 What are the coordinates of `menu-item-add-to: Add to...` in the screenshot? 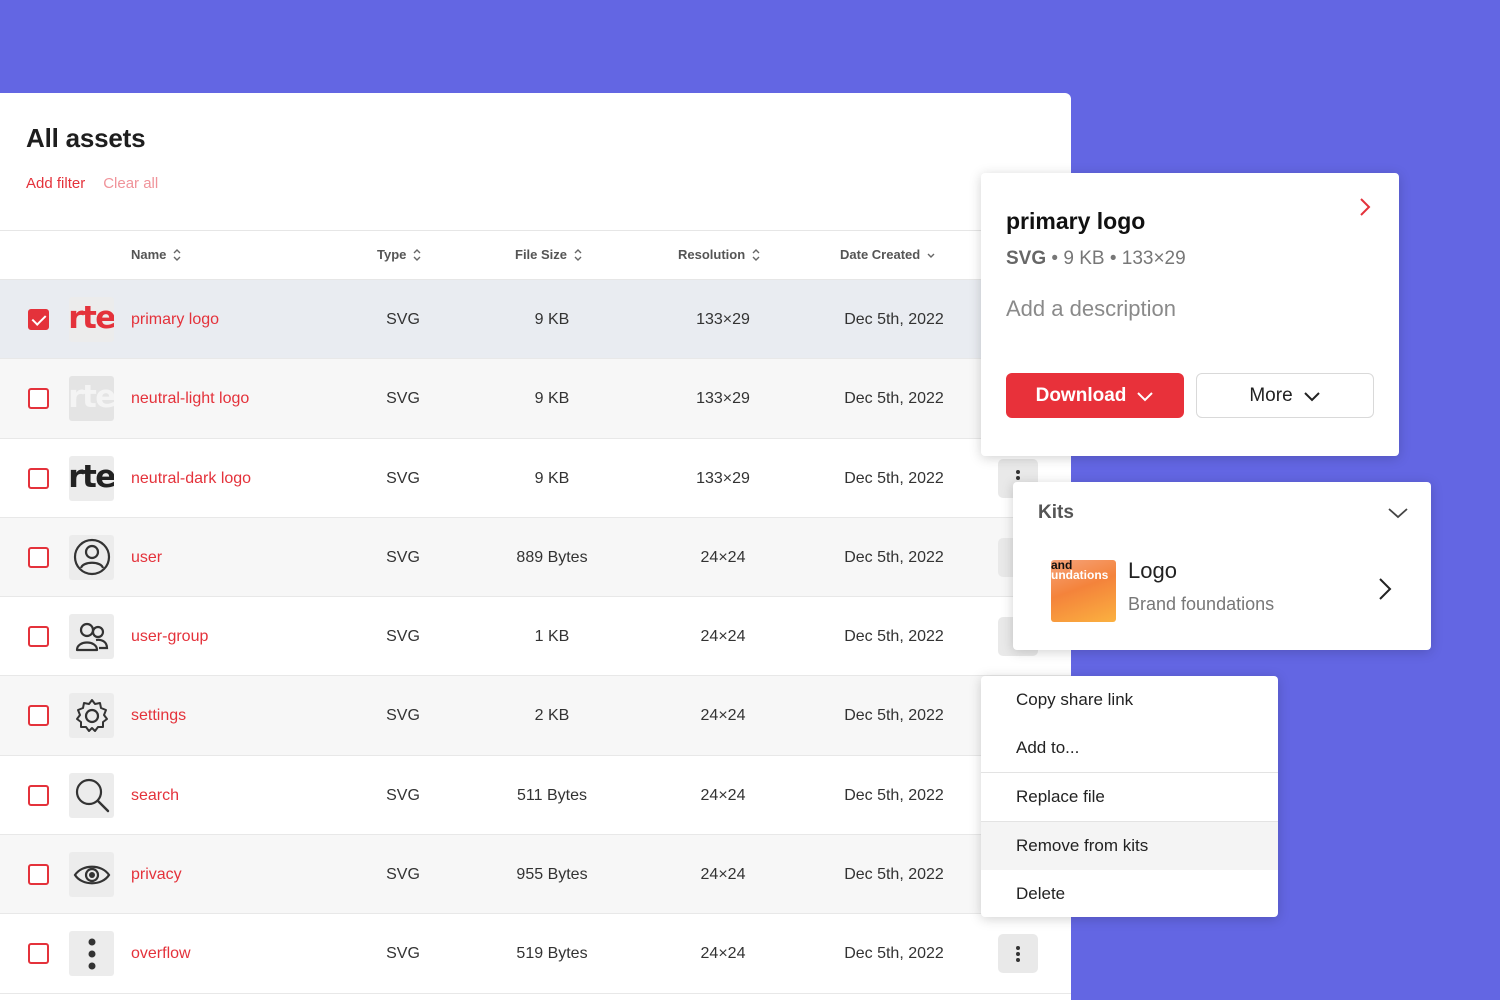 It's located at (1048, 747).